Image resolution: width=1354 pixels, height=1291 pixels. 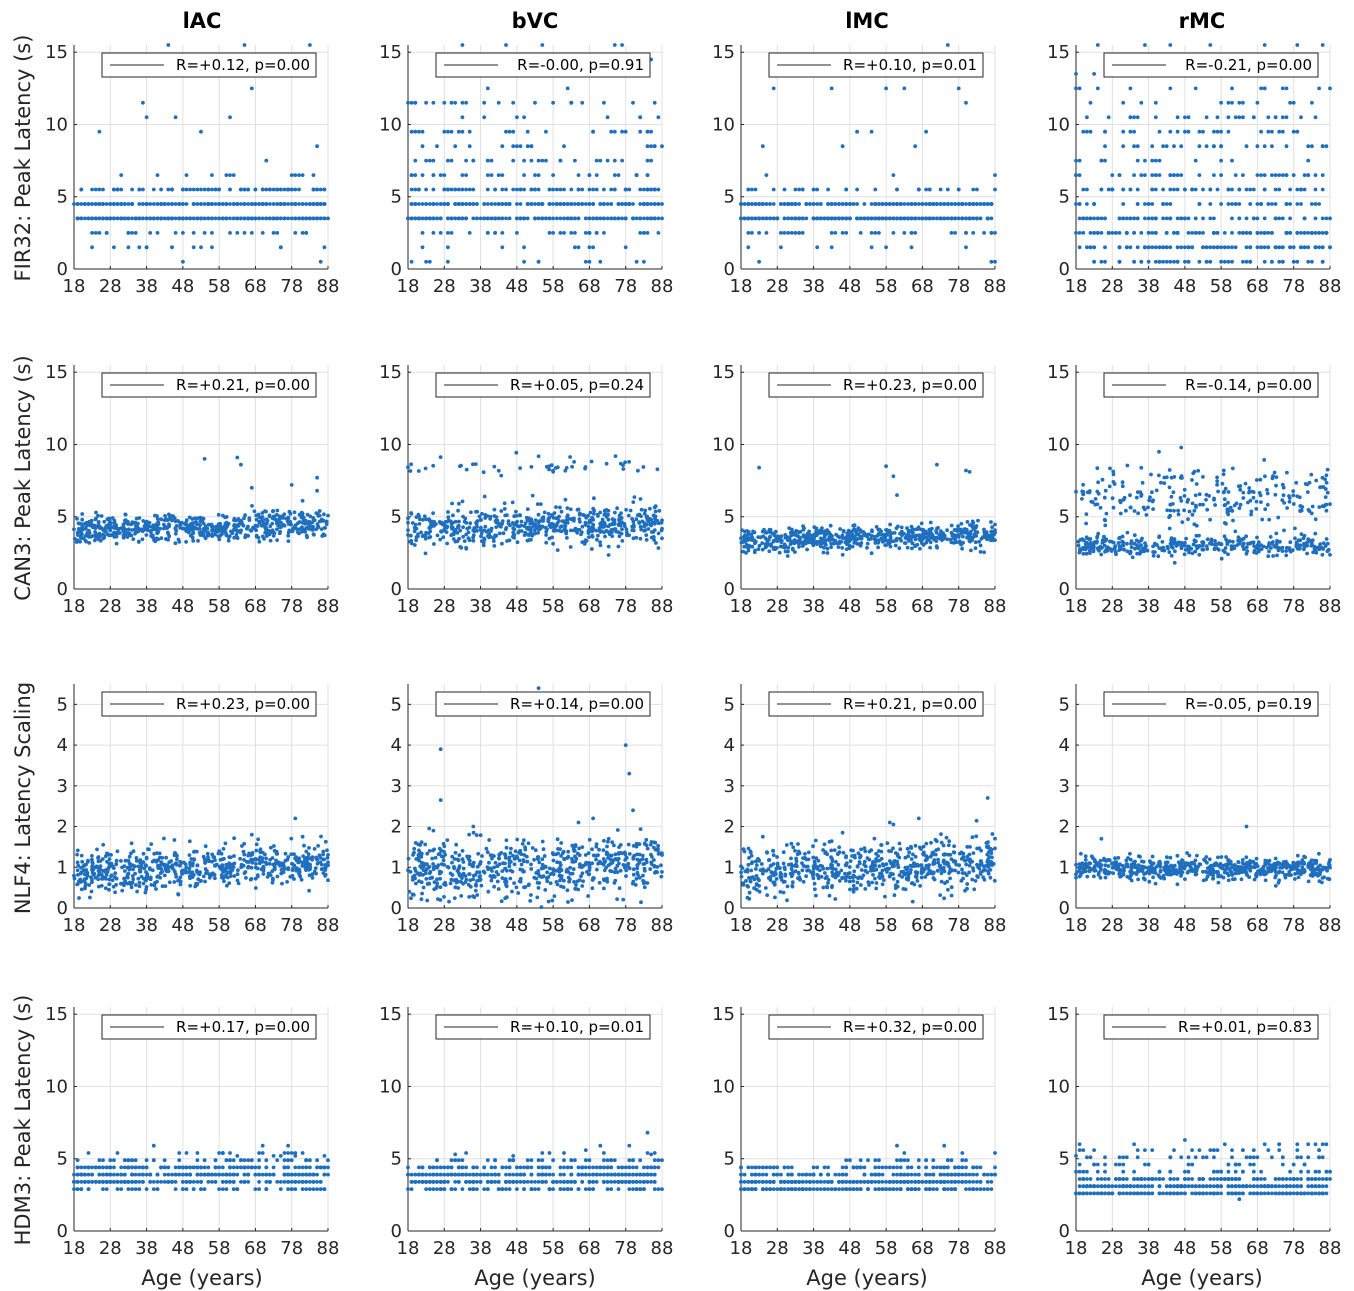 I want to click on x-tick-label: 48, so click(x=1184, y=286).